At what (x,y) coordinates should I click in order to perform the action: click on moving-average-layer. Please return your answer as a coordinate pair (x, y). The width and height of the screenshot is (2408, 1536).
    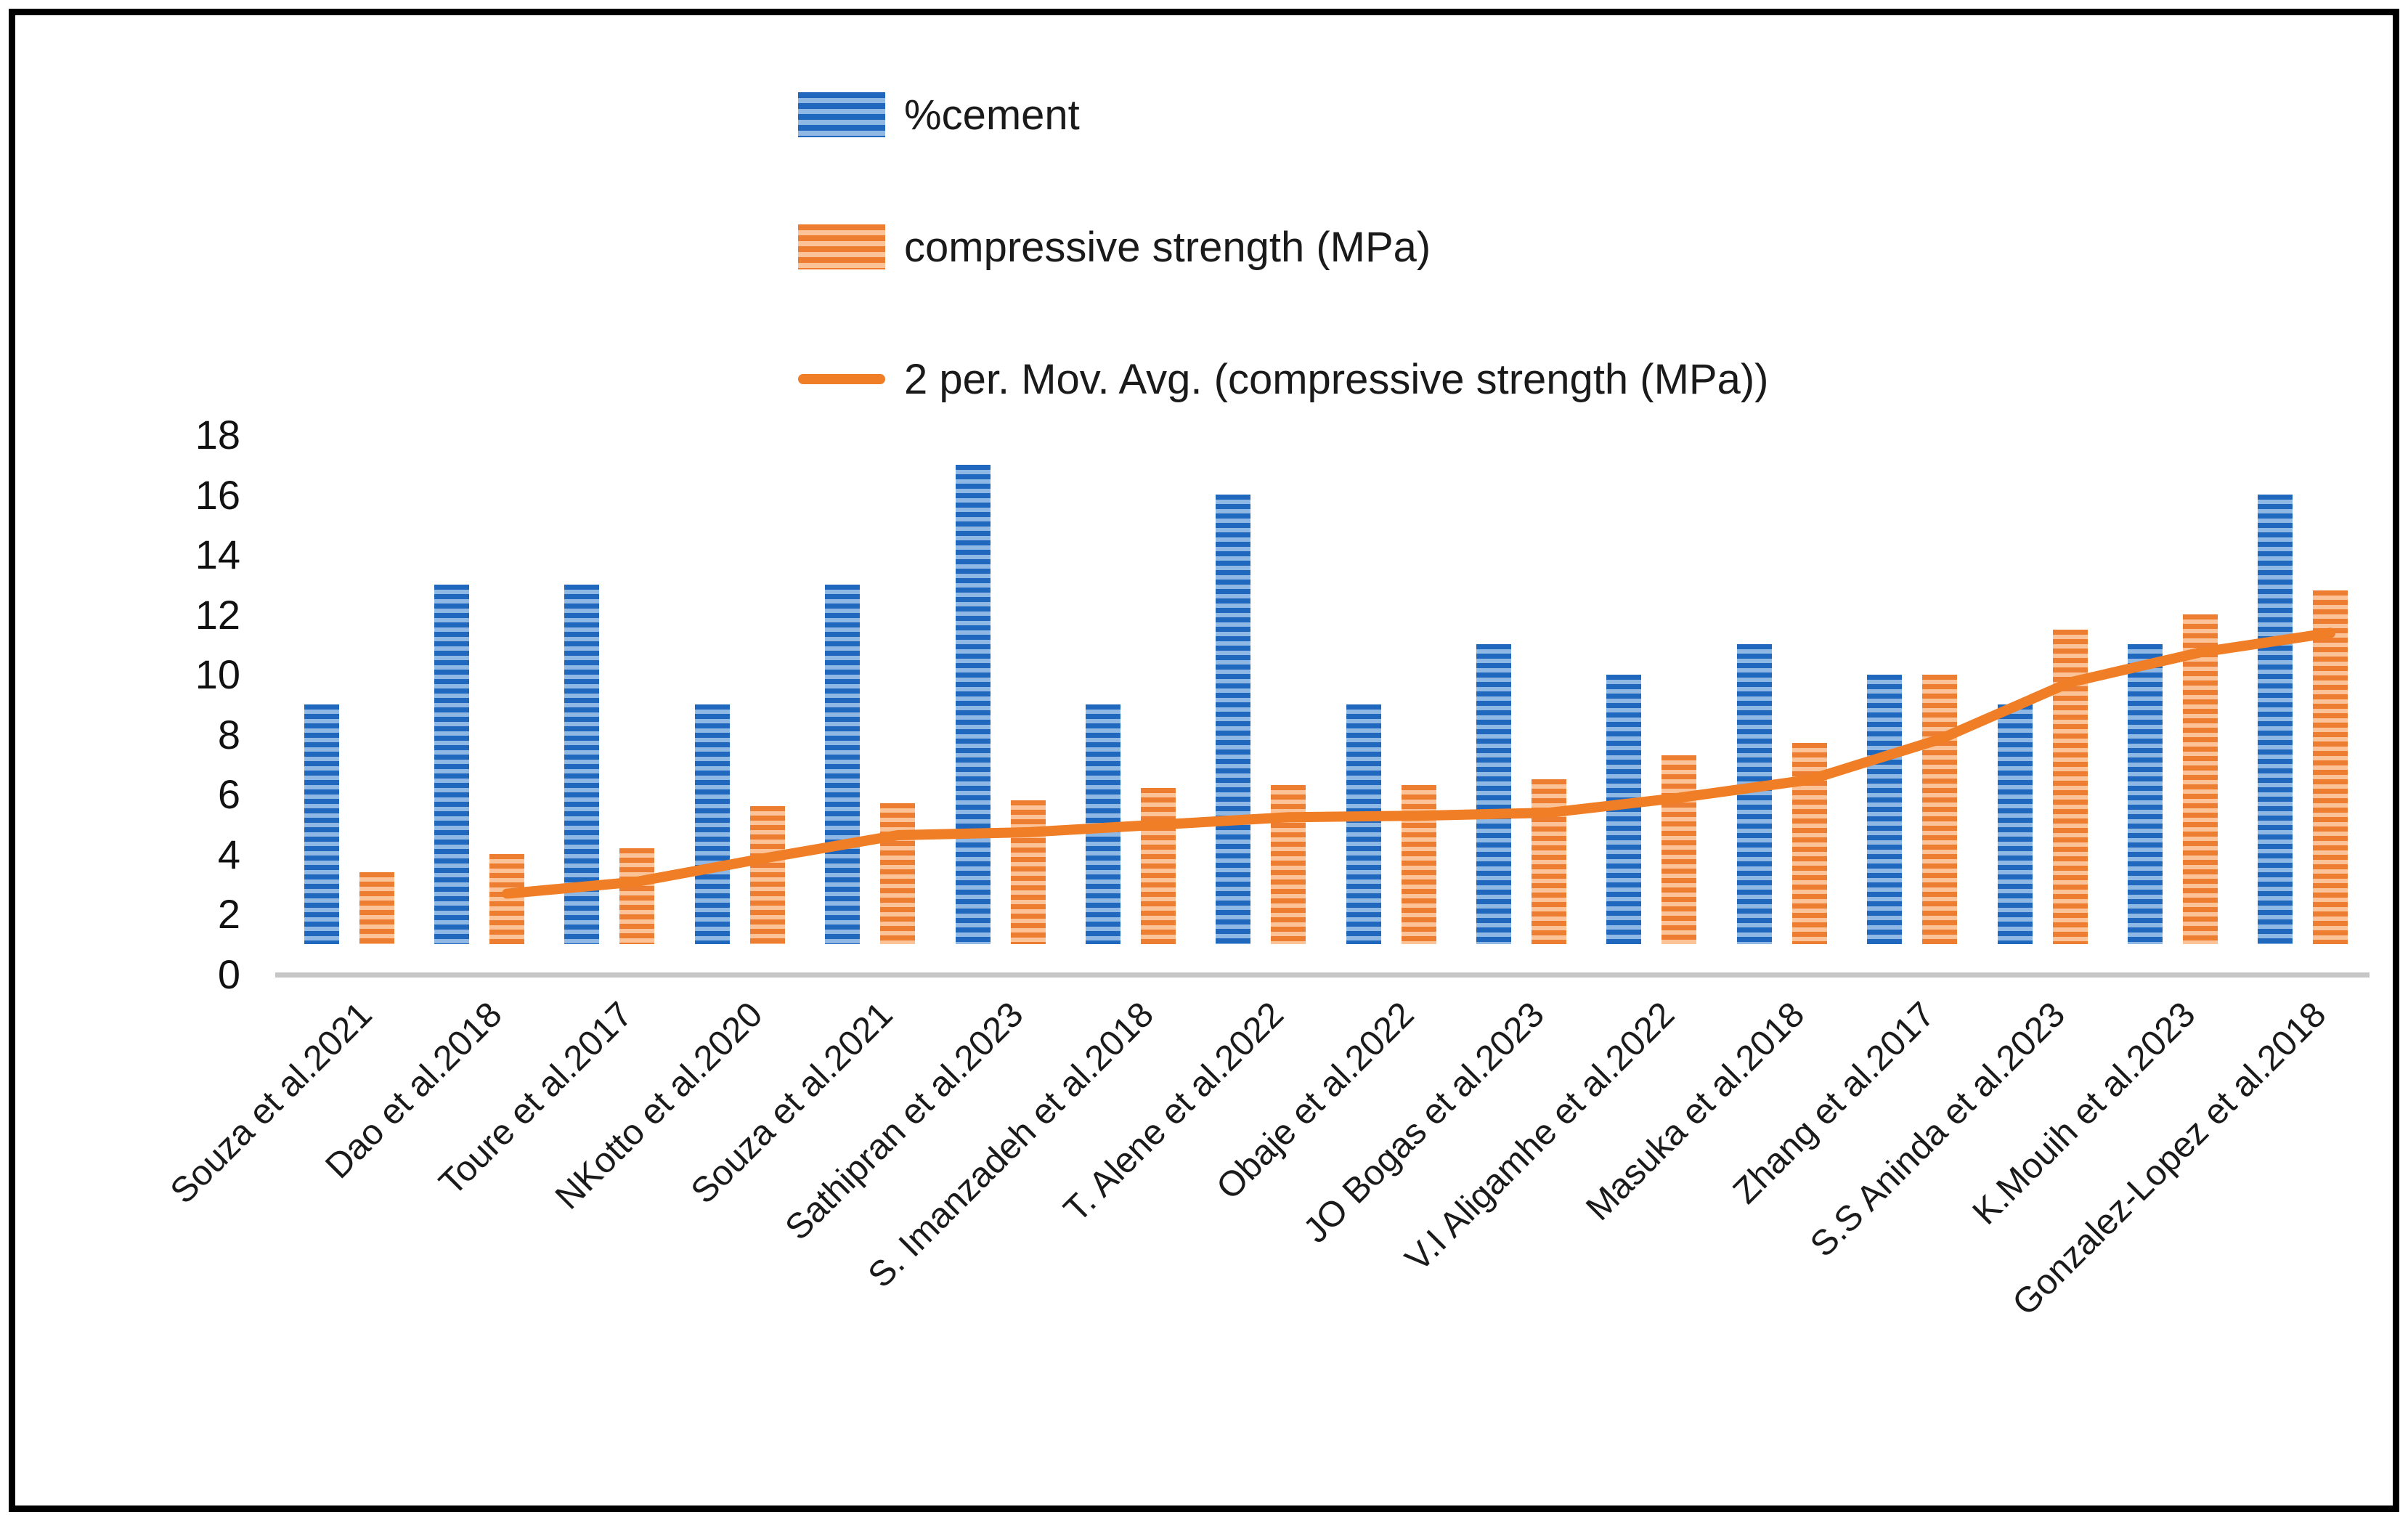
    Looking at the image, I should click on (1419, 763).